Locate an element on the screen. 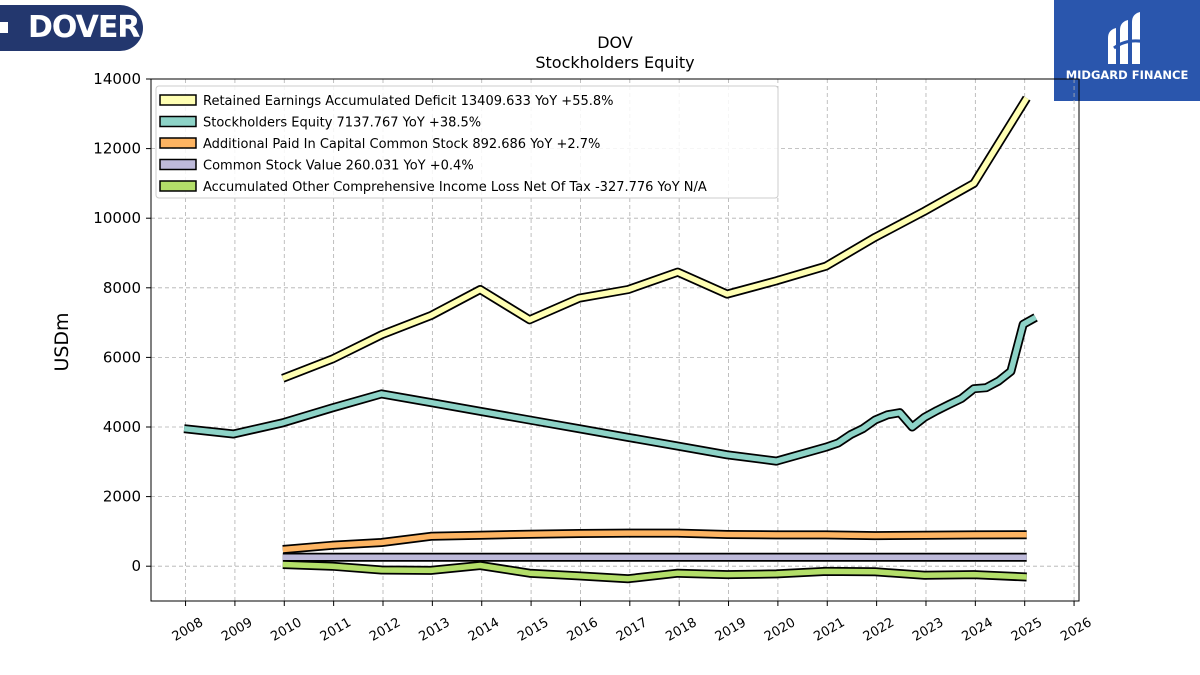 This screenshot has height=675, width=1200. midgard-finance-logo: MIDGARD FINANCE is located at coordinates (1127, 50).